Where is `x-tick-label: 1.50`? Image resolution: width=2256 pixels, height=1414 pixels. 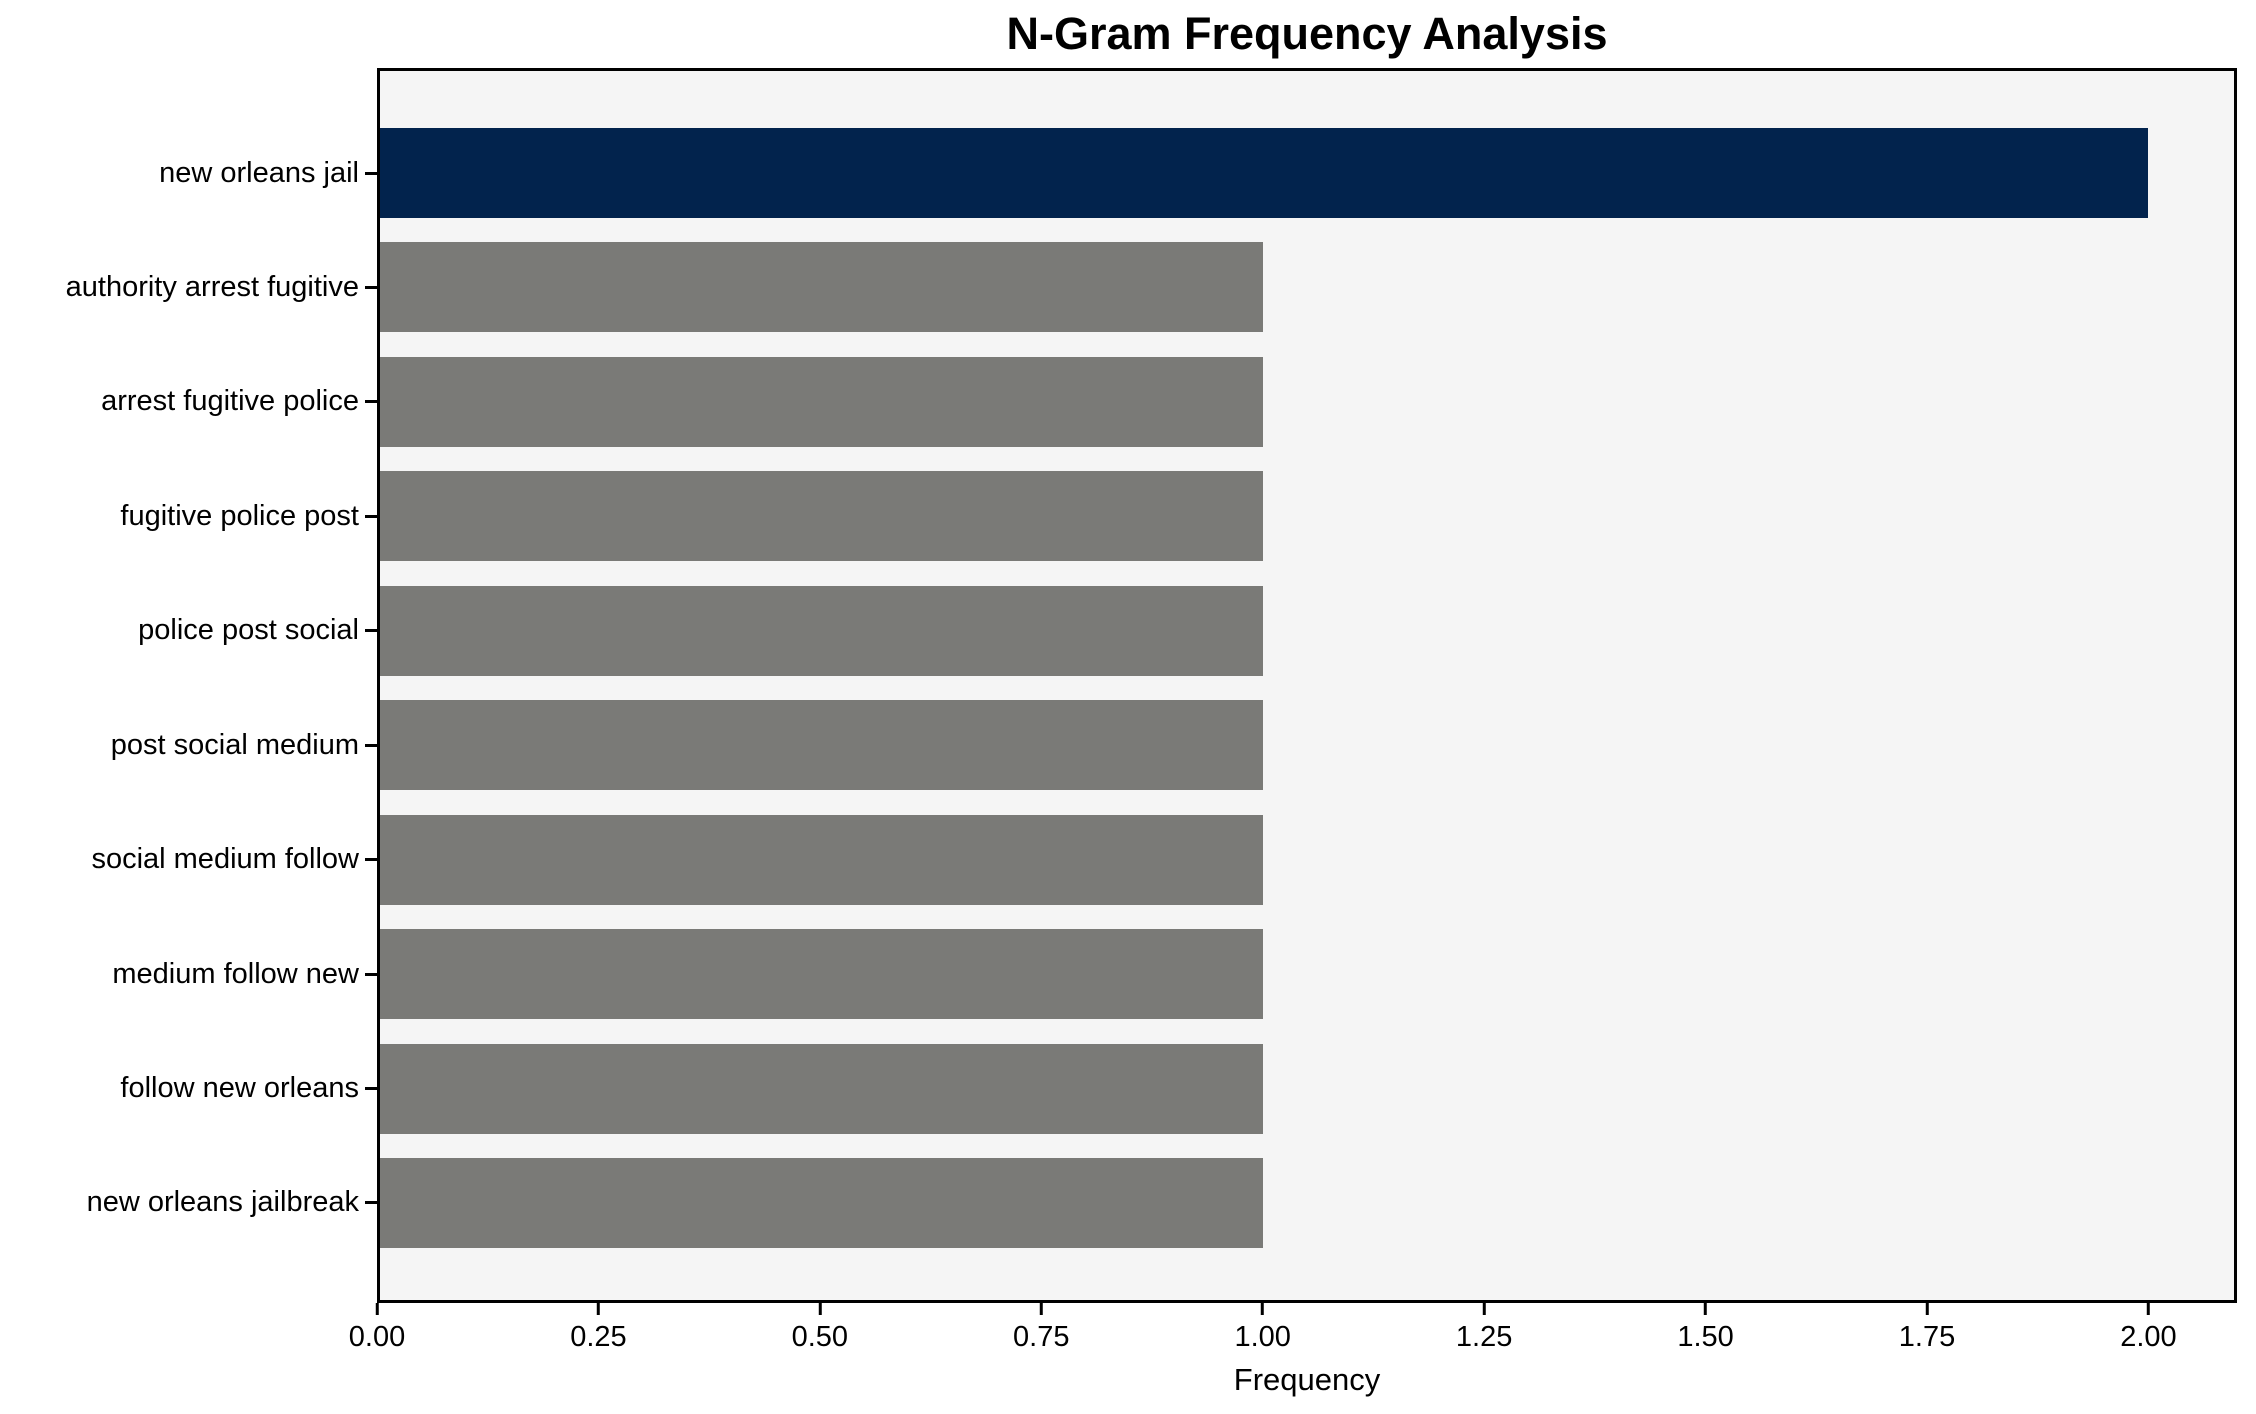
x-tick-label: 1.50 is located at coordinates (1705, 1337).